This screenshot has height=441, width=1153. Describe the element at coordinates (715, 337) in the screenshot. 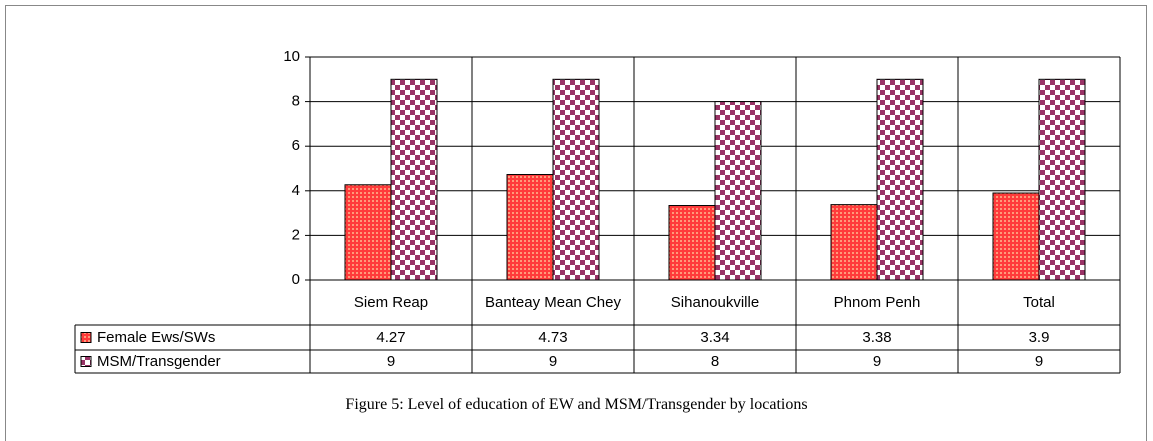

I see `table-value: 3.34` at that location.